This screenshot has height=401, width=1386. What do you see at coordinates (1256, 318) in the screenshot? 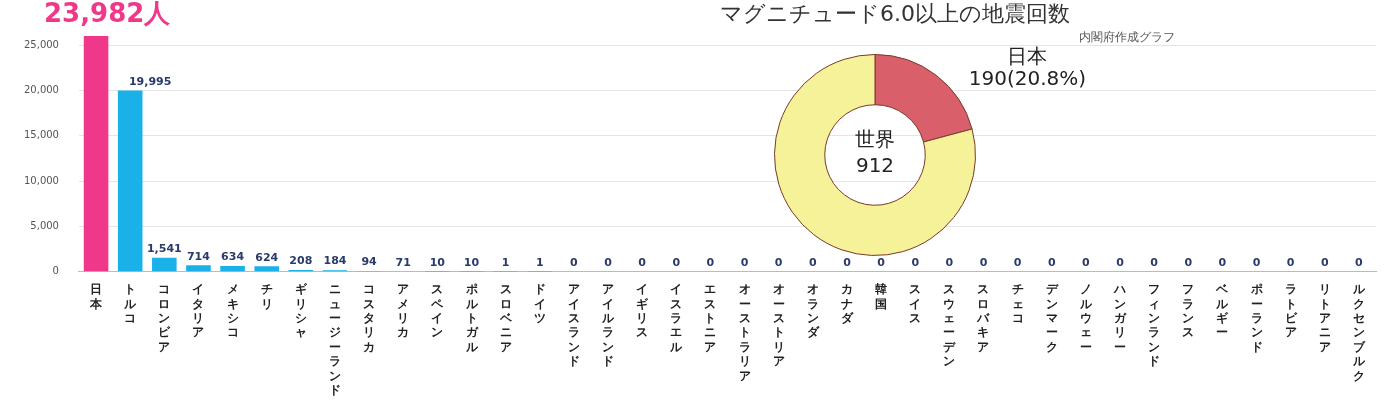
I see `x-tick-label: ポーランド` at bounding box center [1256, 318].